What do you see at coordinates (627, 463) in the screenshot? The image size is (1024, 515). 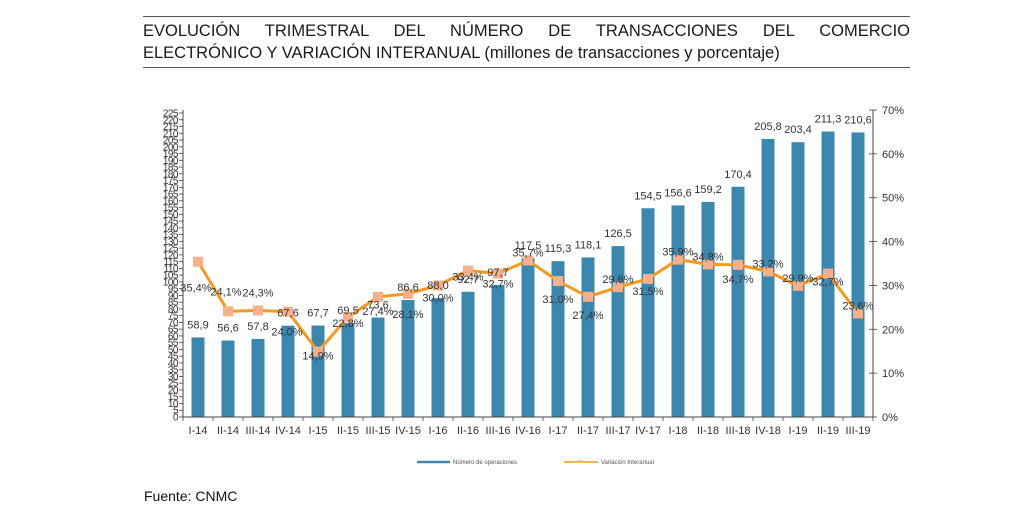 I see `legend-label-line: Variación Interanual` at bounding box center [627, 463].